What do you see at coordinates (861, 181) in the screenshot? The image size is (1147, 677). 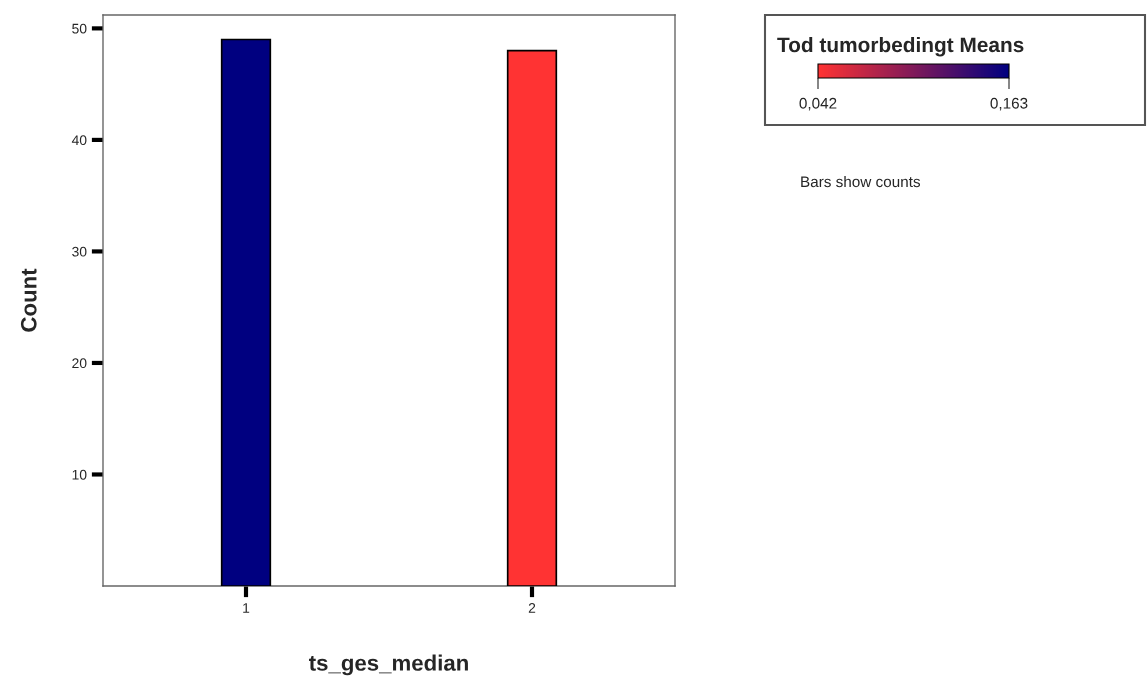 I see `text: Bars show counts` at bounding box center [861, 181].